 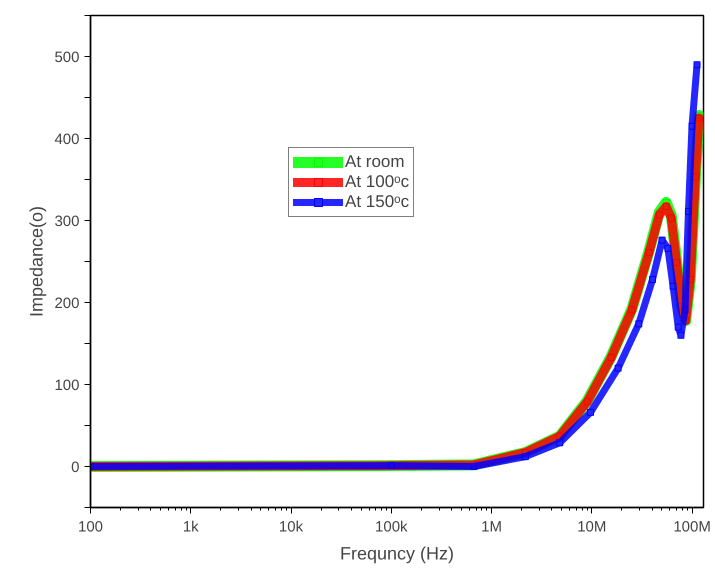 I want to click on x-tick-label: 10k, so click(x=291, y=527).